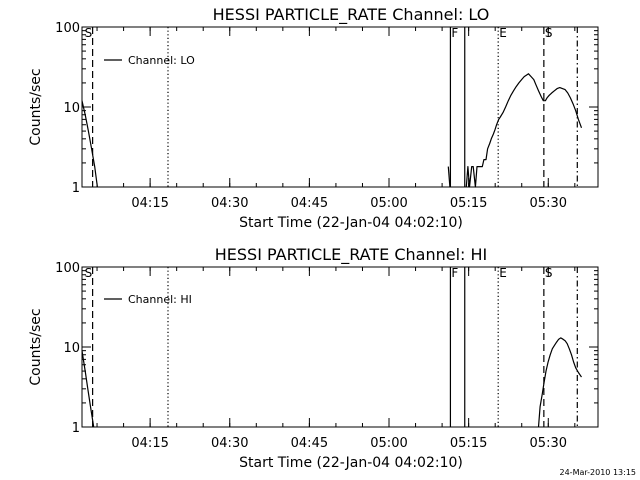 The image size is (640, 480). Describe the element at coordinates (351, 255) in the screenshot. I see `chart-title: HESSI PARTICLE_RATE Channel: HI` at that location.